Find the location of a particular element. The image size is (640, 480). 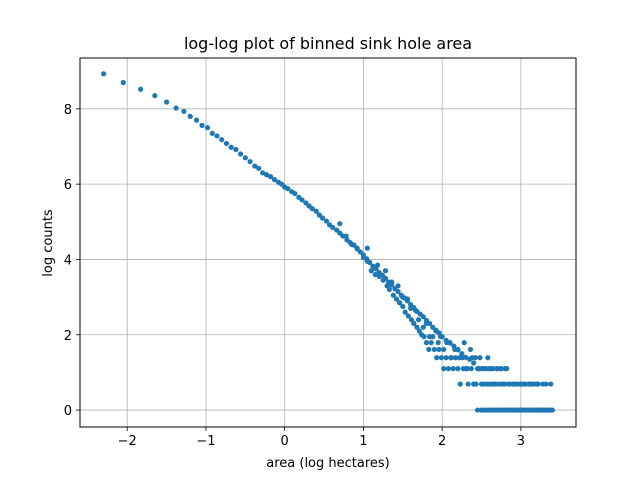

x-tick-label: 1 is located at coordinates (363, 441).